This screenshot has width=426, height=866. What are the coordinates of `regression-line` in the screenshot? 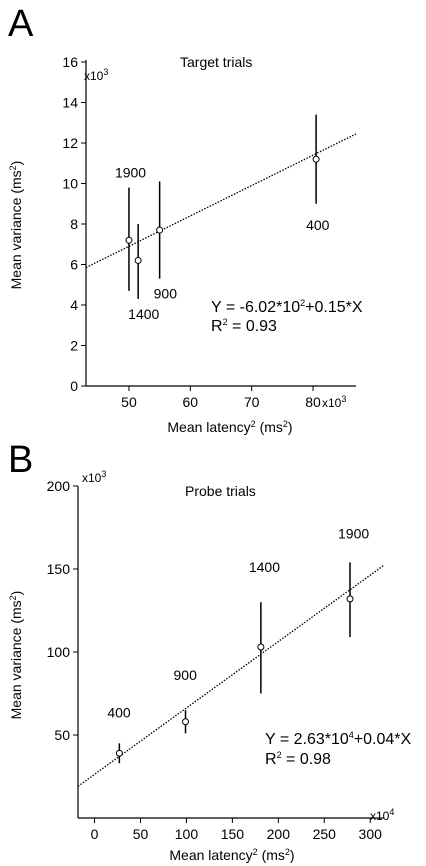 It's located at (221, 201).